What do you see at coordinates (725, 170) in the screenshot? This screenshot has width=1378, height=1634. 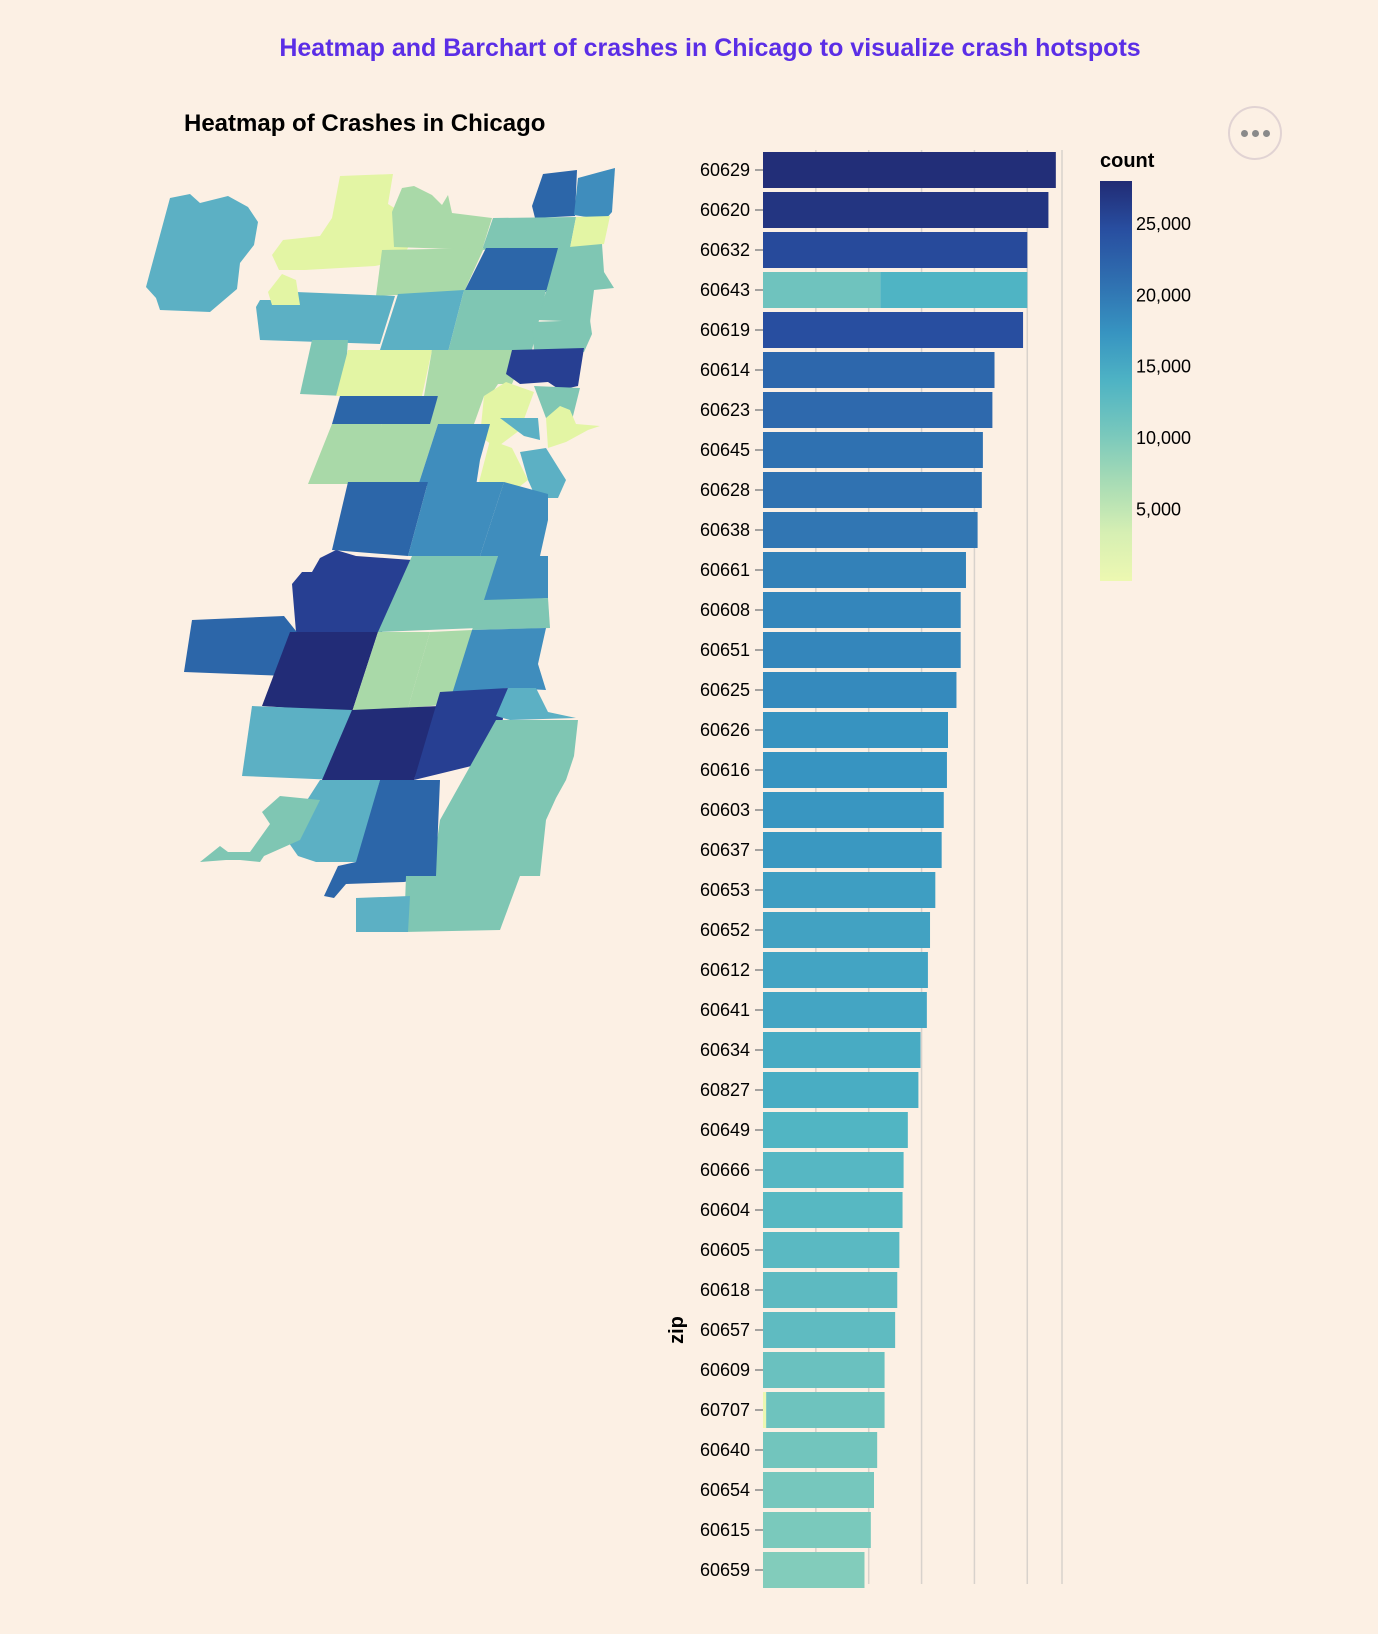 I see `y-tick-label: 60629` at bounding box center [725, 170].